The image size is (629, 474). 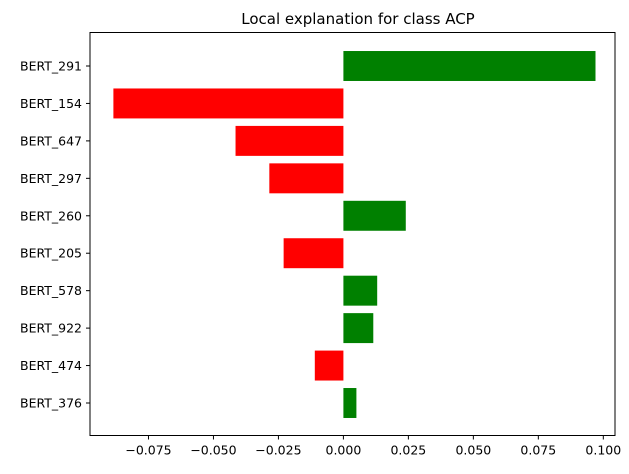 I want to click on x-tick-label: 0.100, so click(x=603, y=450).